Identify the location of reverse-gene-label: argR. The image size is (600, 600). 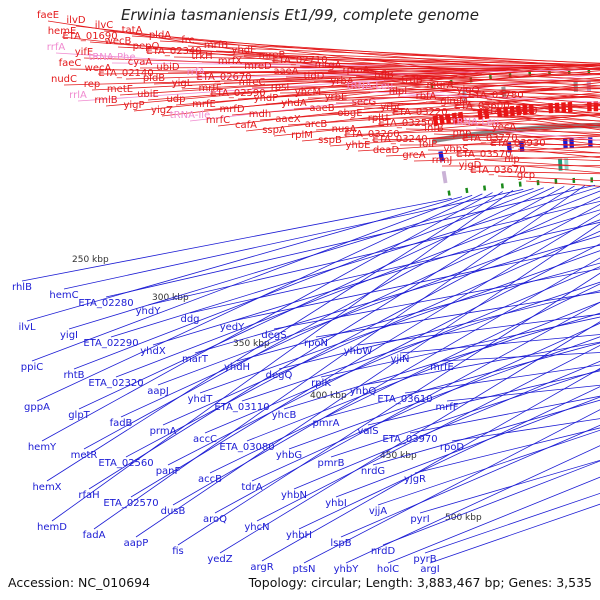
(261, 567).